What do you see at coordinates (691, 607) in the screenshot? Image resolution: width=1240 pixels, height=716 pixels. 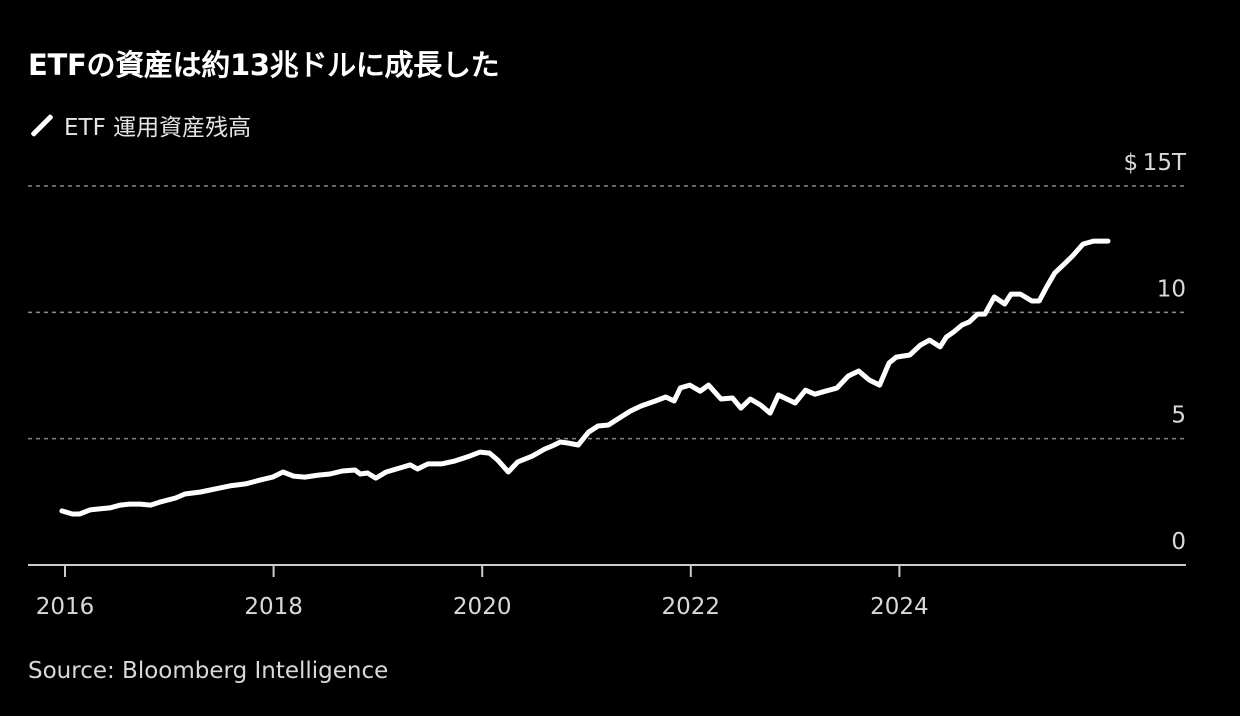 I see `x-tick-label: 2022` at bounding box center [691, 607].